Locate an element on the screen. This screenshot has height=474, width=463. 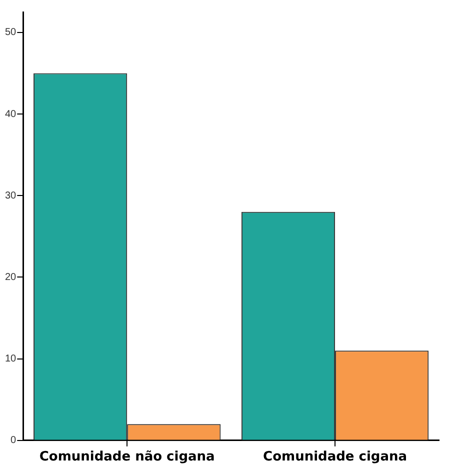
x-tick-label: Comunidade cigana is located at coordinates (335, 457).